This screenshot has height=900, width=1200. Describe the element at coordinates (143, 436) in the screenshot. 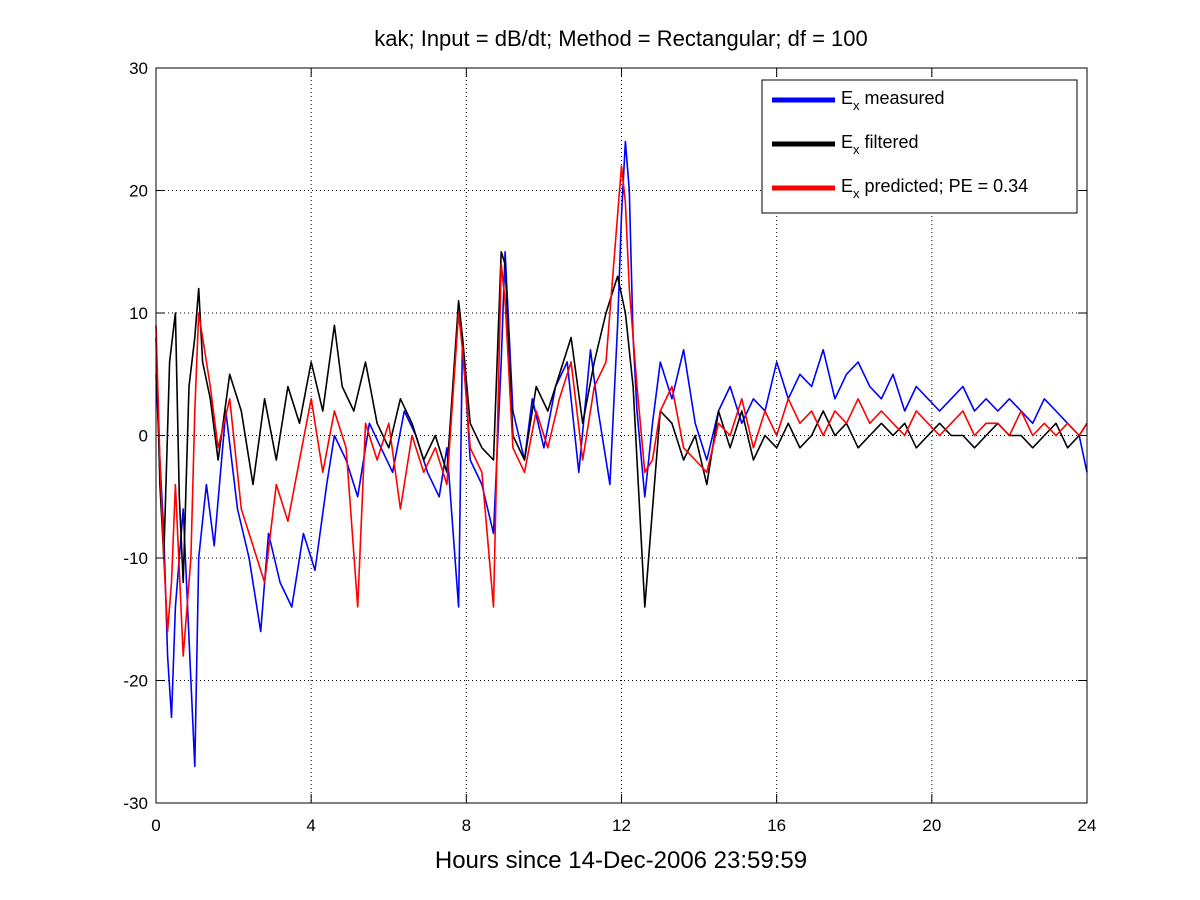

I see `y-tick-label: 0` at that location.